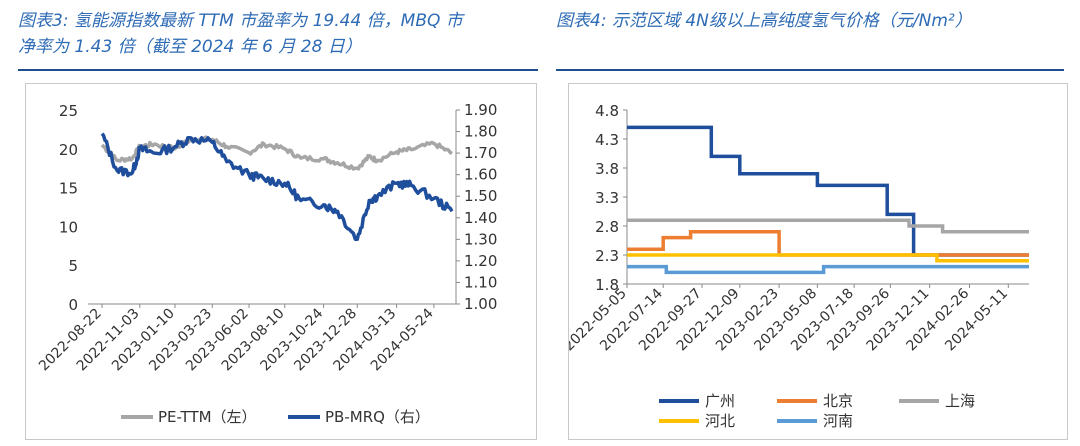  I want to click on y-tick-label: 3.3, so click(607, 198).